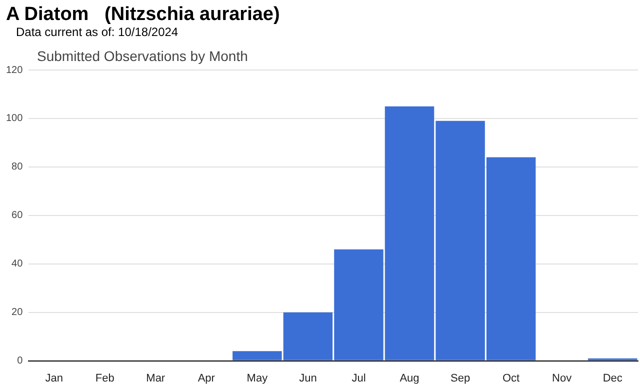 Image resolution: width=640 pixels, height=390 pixels. Describe the element at coordinates (20, 361) in the screenshot. I see `y-tick-label: 0` at that location.